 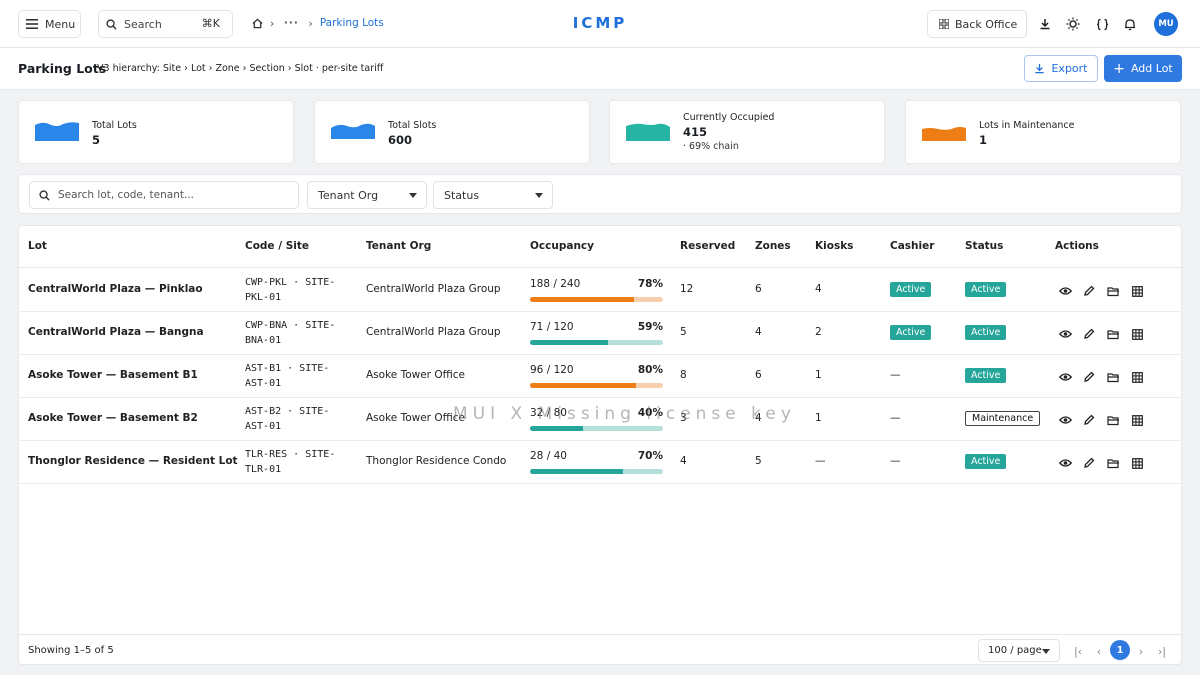 I want to click on home-icon, so click(x=257, y=23).